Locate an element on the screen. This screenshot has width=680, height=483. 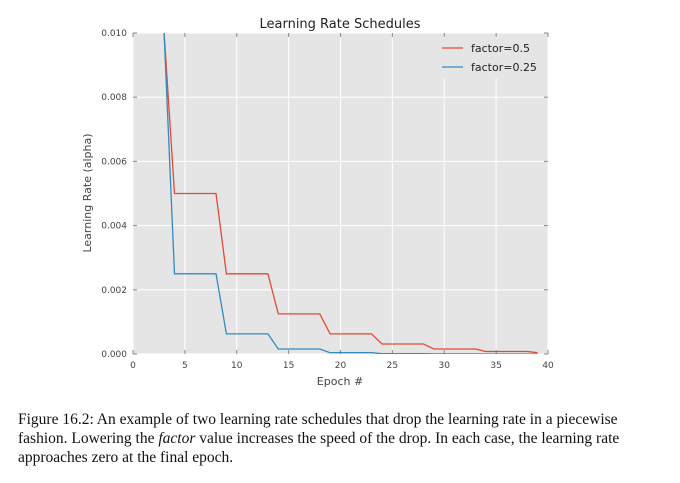
x-axis-label: Epoch # is located at coordinates (340, 381).